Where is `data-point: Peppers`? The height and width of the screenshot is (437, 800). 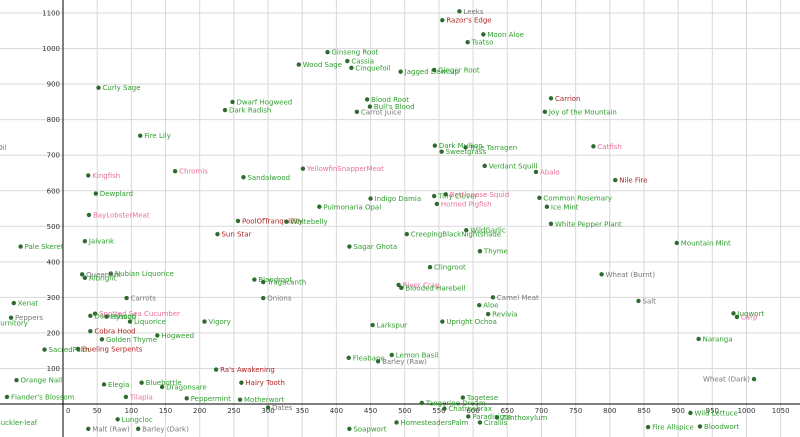
data-point: Peppers is located at coordinates (25, 318).